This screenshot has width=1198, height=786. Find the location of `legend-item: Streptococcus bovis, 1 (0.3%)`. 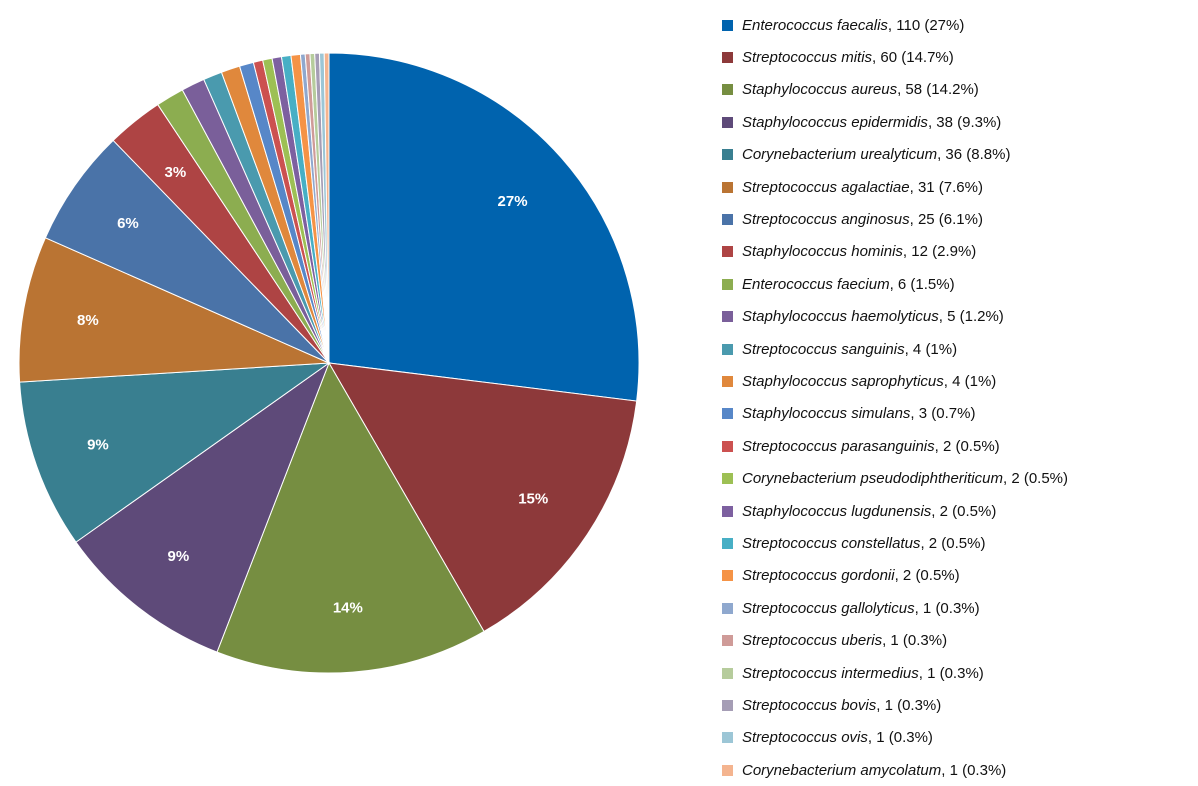

legend-item: Streptococcus bovis, 1 (0.3%) is located at coordinates (895, 705).